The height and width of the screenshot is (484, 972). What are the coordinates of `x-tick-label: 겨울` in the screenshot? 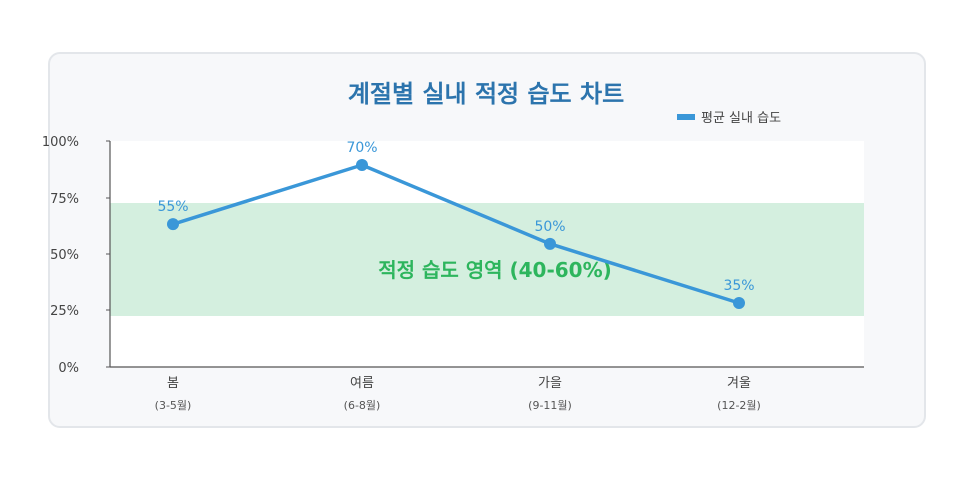 It's located at (739, 383).